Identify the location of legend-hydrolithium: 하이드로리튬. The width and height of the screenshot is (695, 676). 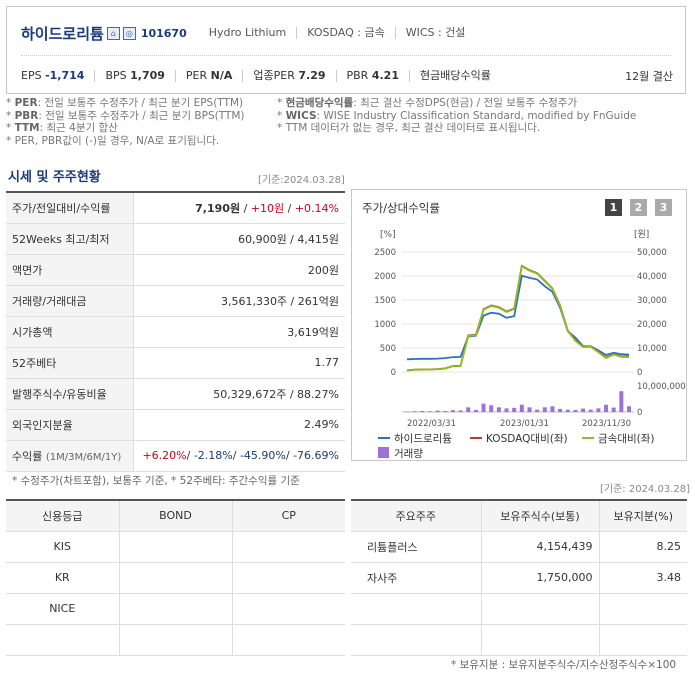
(423, 438).